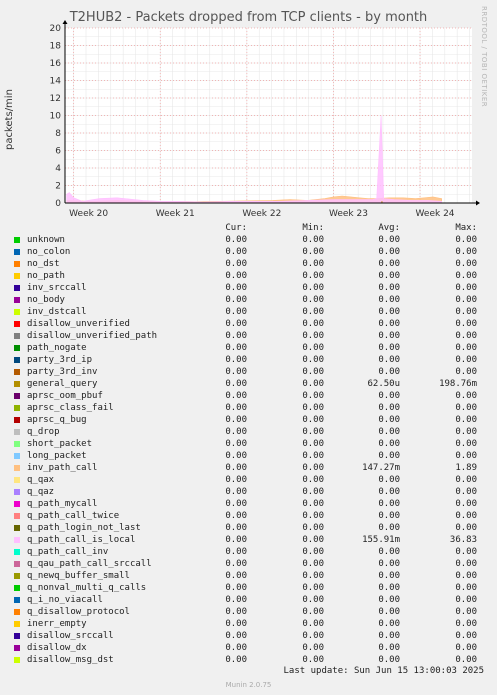 The image size is (497, 695). I want to click on legend-max: 198.76m, so click(458, 384).